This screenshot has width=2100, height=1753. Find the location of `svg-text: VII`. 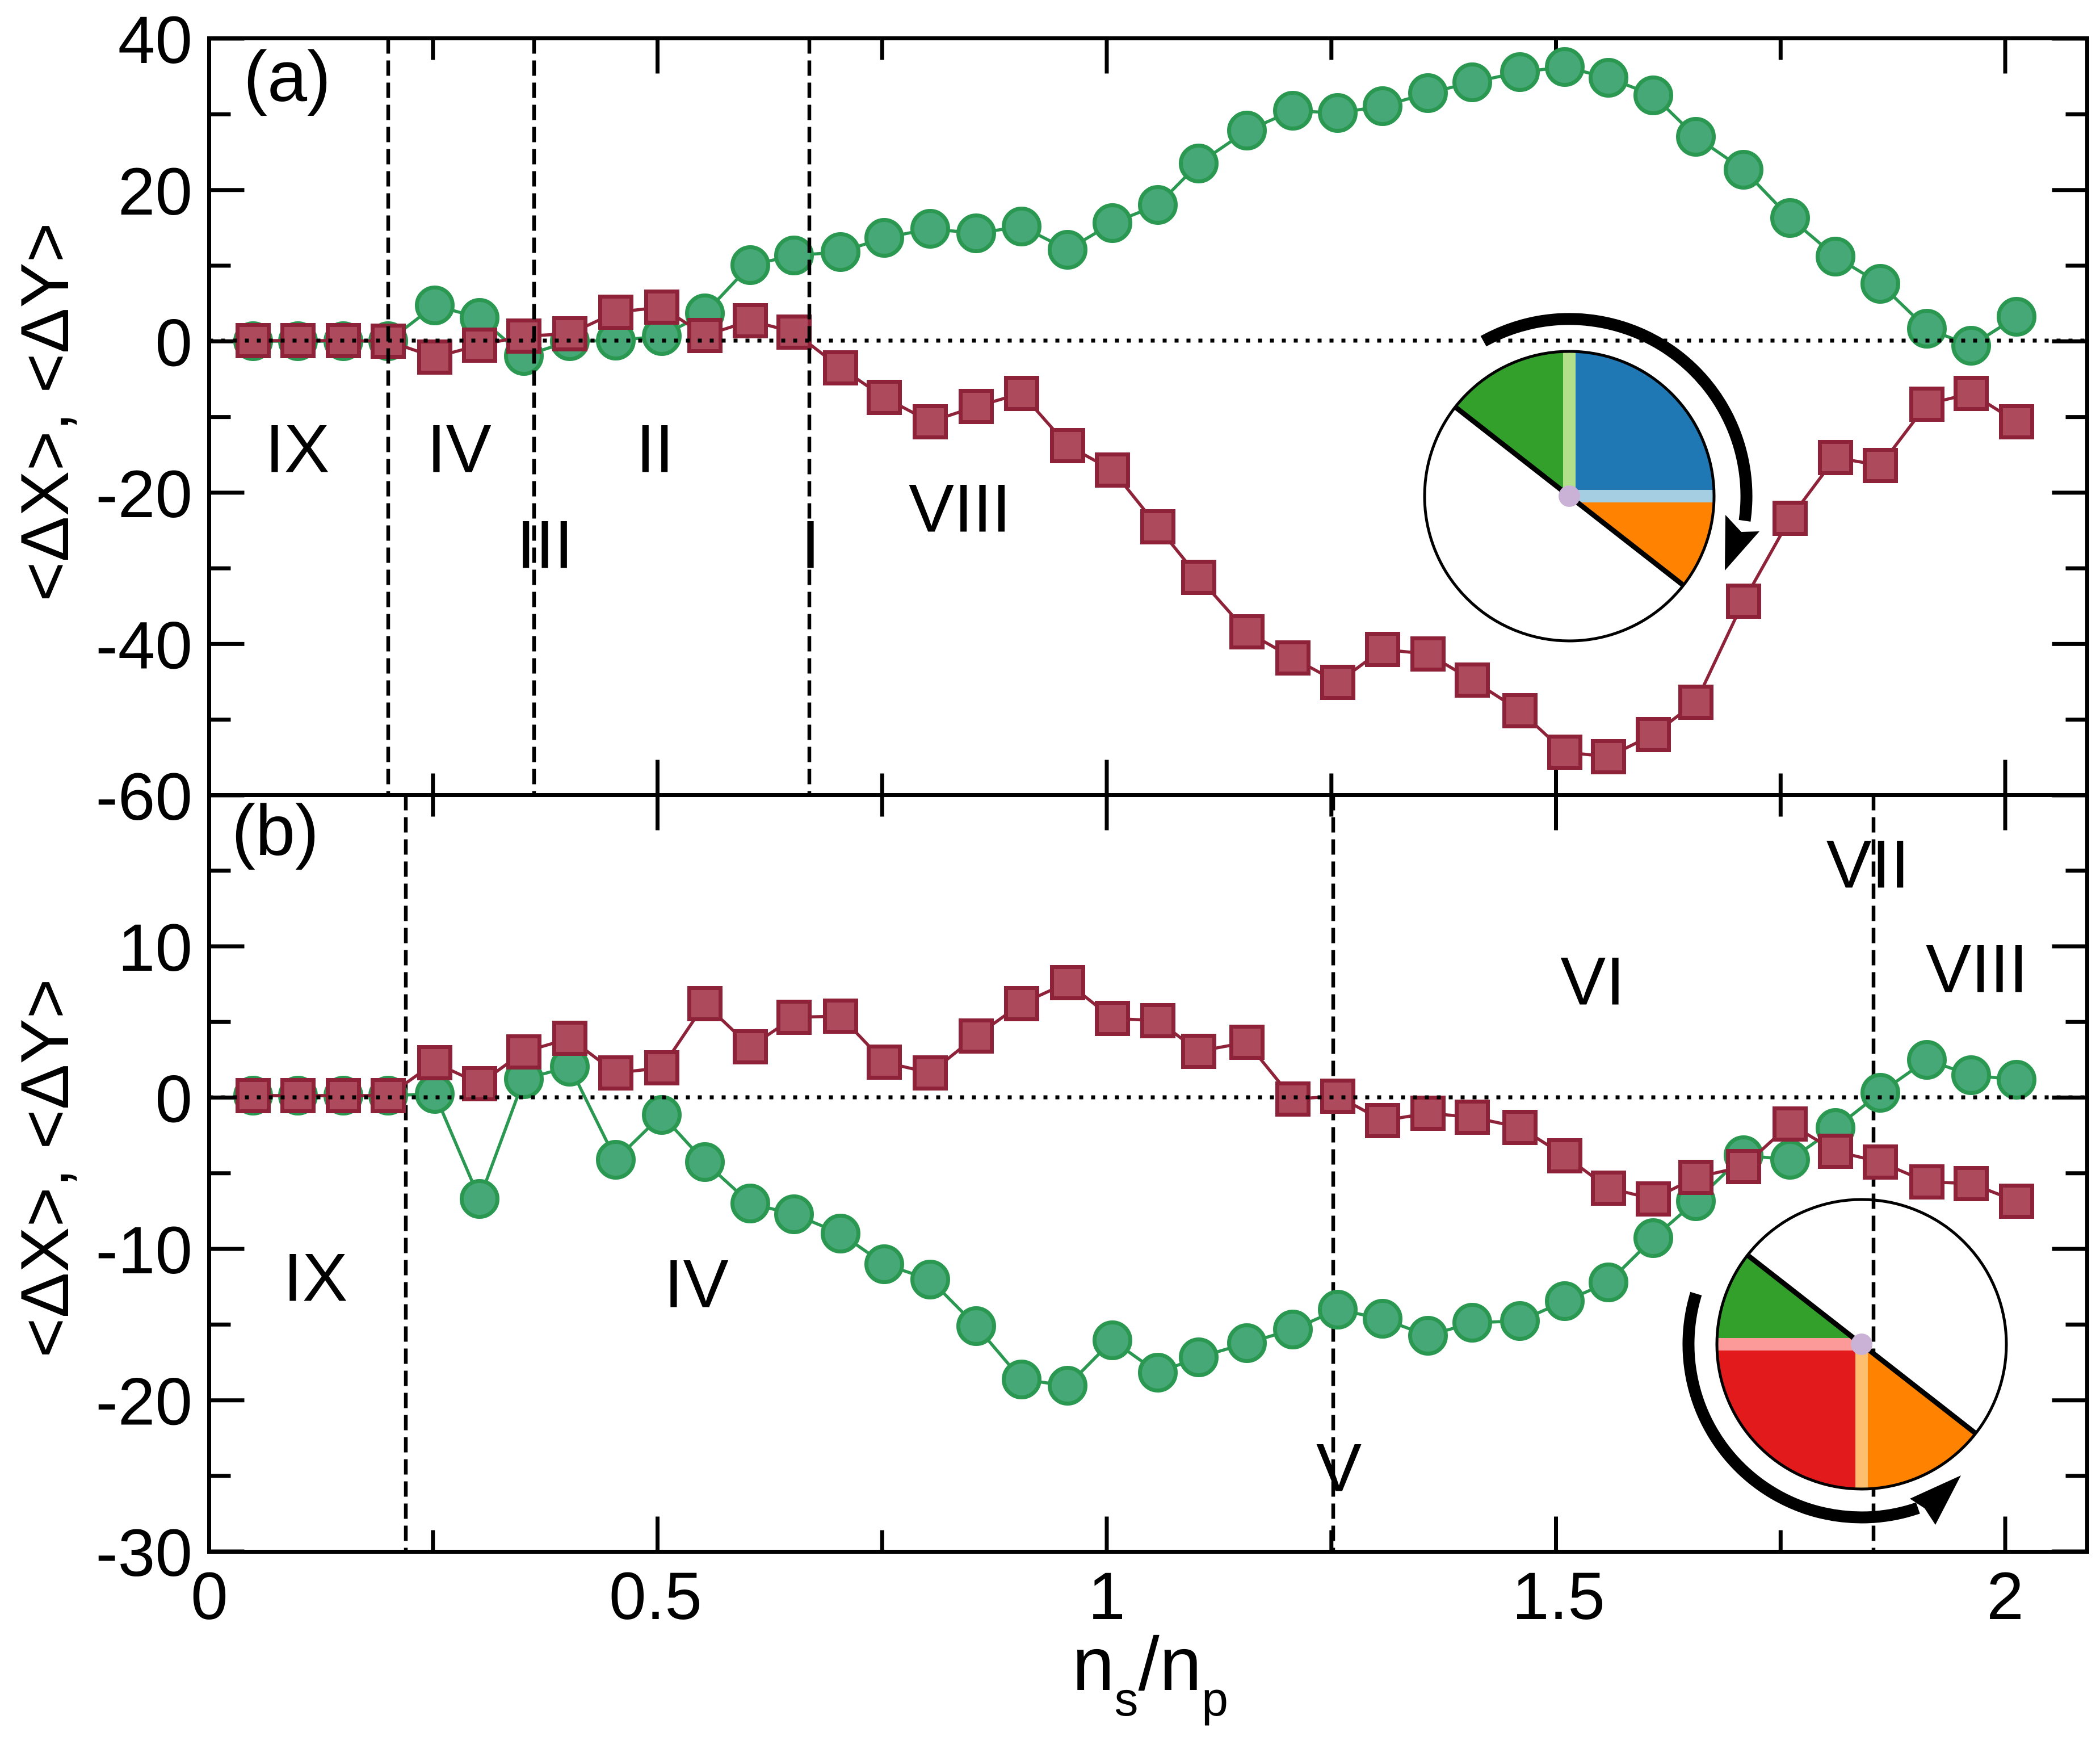

svg-text: VII is located at coordinates (1868, 865).